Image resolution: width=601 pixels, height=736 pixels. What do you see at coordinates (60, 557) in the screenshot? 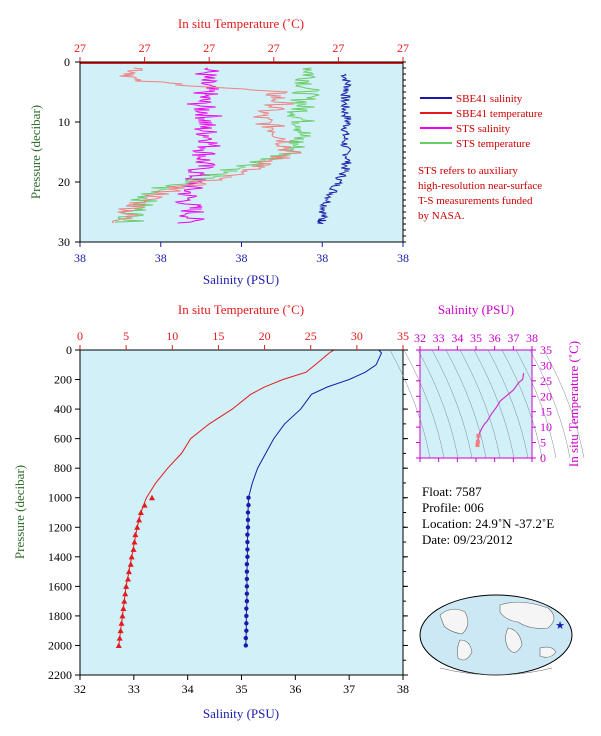
I see `profile-pressure-tick-label: 1400` at bounding box center [60, 557].